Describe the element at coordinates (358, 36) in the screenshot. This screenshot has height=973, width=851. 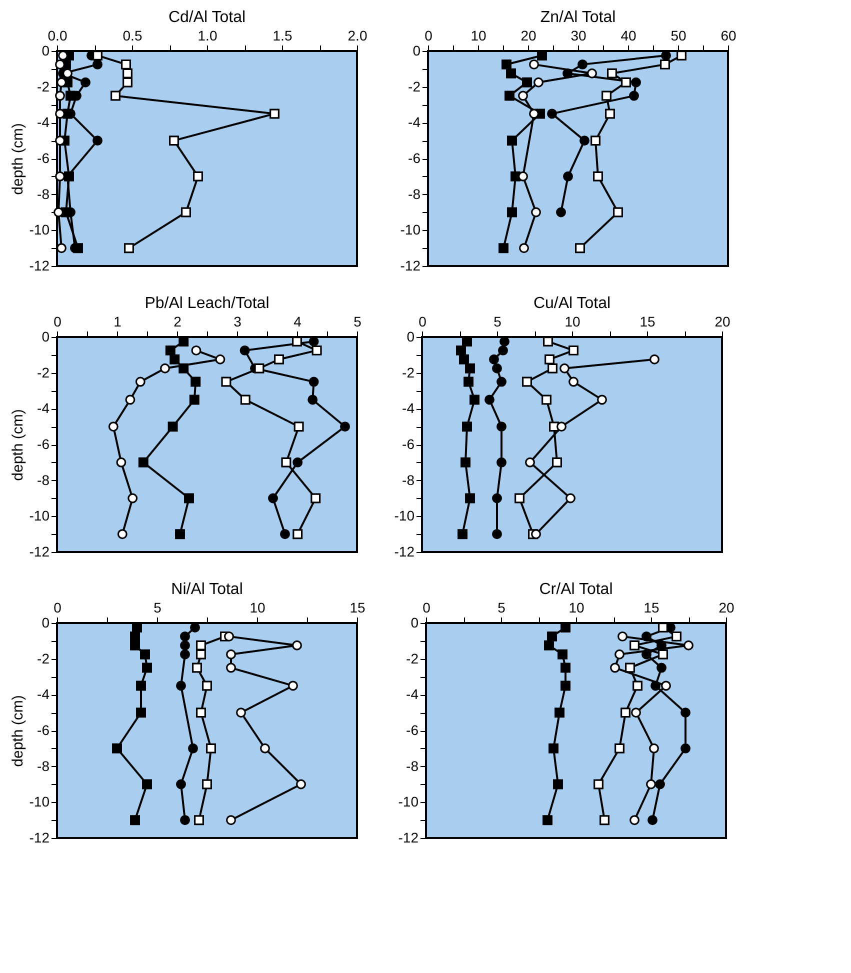
I see `x-tick-label: 2.0` at that location.